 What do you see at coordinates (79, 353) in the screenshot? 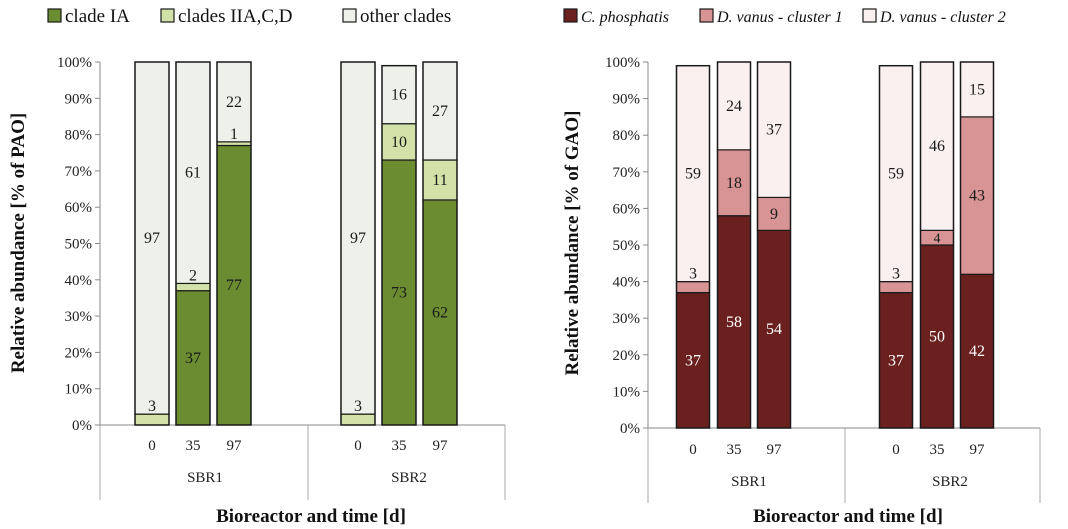
I see `y-tick-label: 20%` at bounding box center [79, 353].